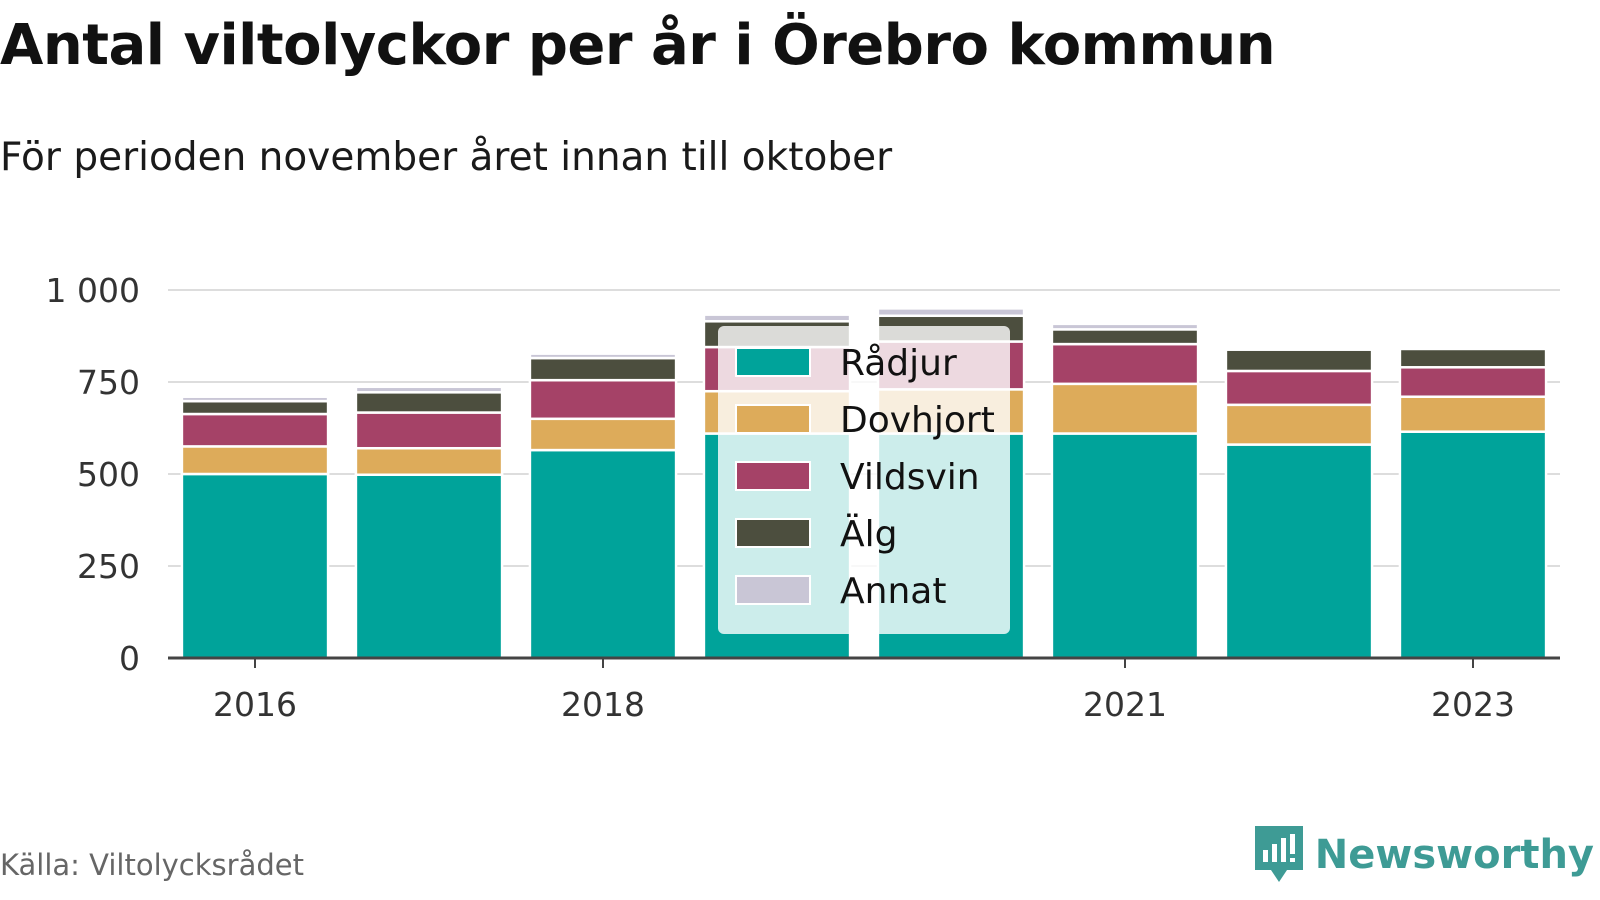  Describe the element at coordinates (868, 534) in the screenshot. I see `legend-label: Älg` at that location.